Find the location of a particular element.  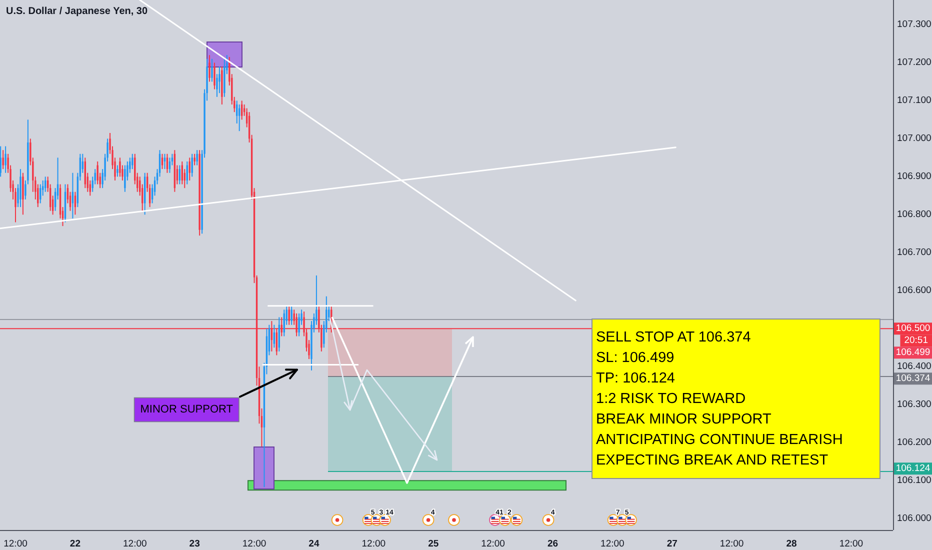

x-tick-label: 23 is located at coordinates (194, 544).